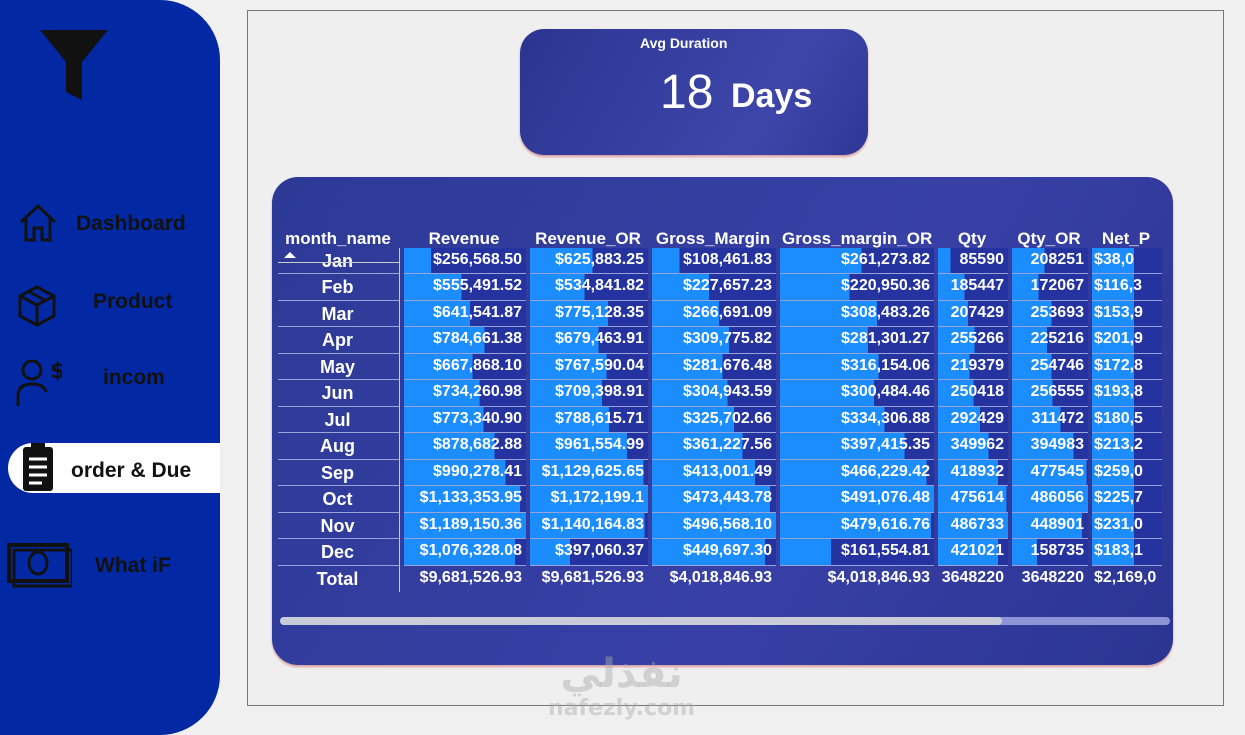 The image size is (1245, 735). I want to click on table-cell: $213,2, so click(1127, 446).